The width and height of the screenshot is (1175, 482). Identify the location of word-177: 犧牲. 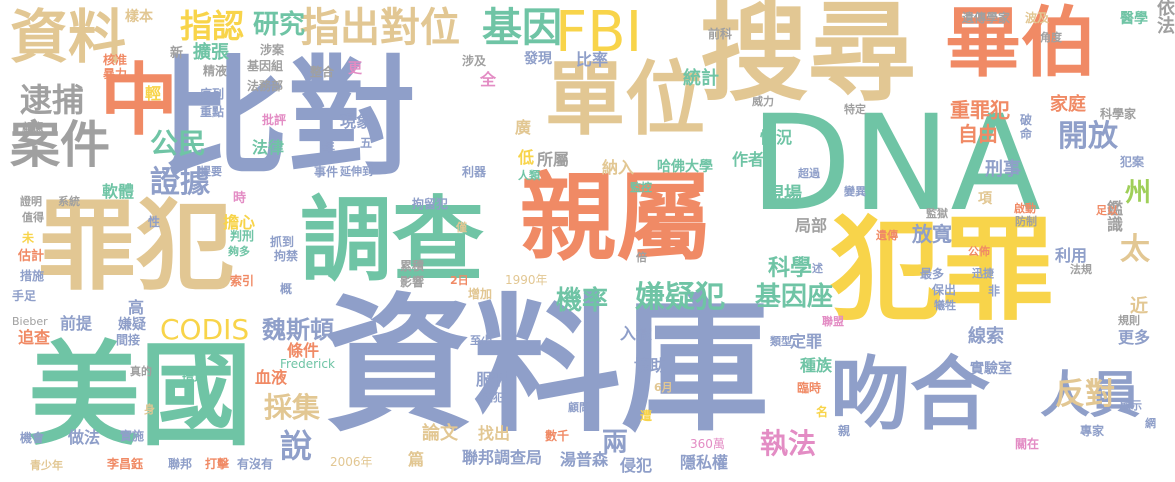
(945, 305).